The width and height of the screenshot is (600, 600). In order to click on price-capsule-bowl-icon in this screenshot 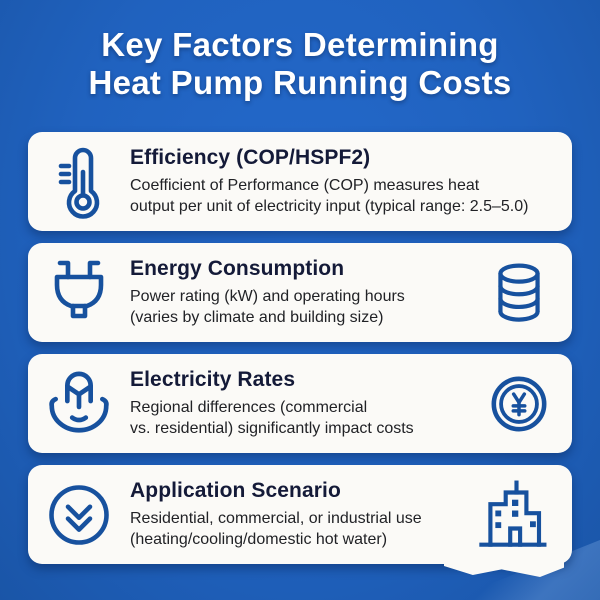, I will do `click(79, 404)`.